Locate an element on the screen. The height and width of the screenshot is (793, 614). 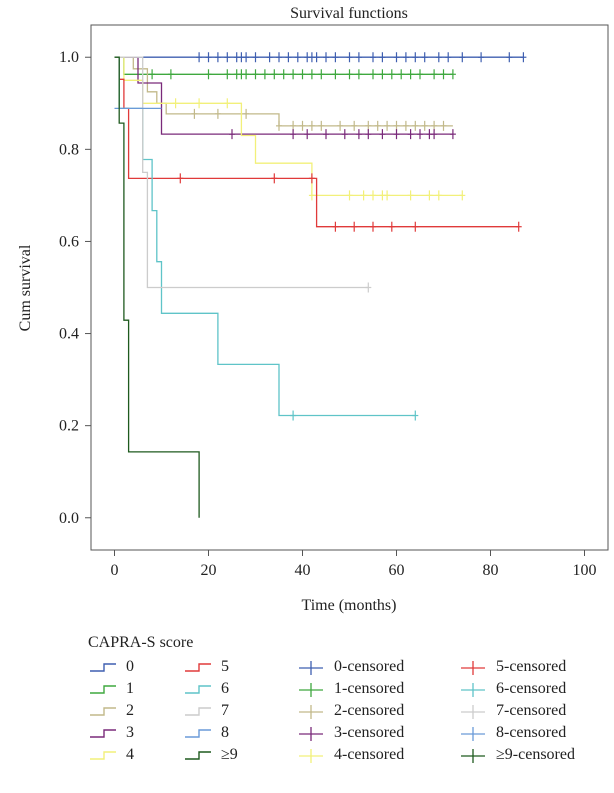
x-axis-label: Time (months) is located at coordinates (349, 605).